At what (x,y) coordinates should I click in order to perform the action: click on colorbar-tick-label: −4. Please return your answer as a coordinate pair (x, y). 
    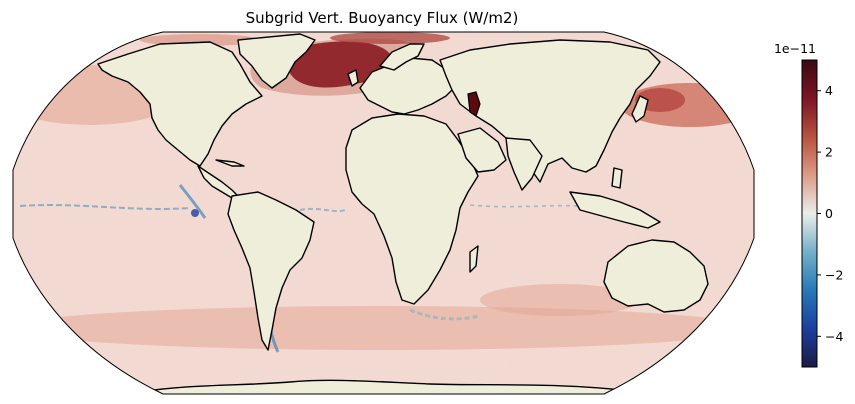
    Looking at the image, I should click on (834, 336).